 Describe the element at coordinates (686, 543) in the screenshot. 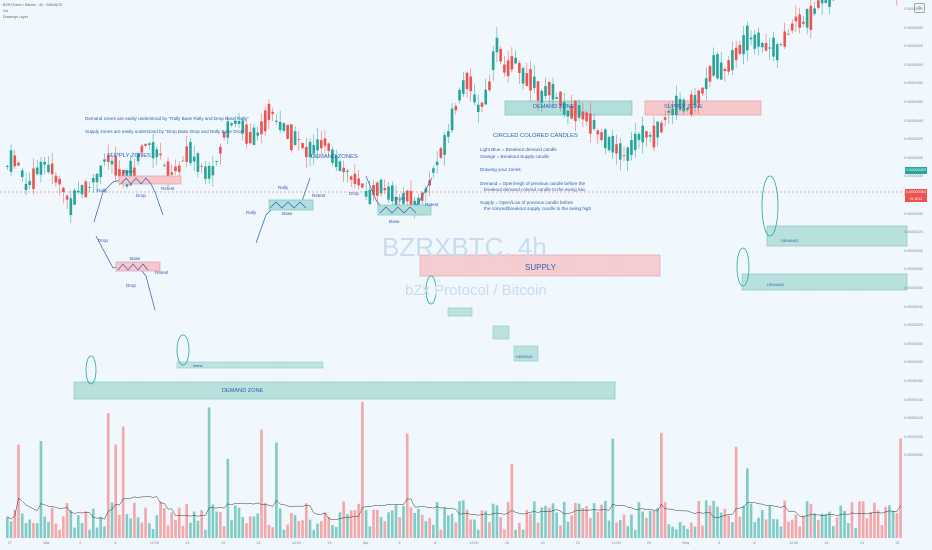

I see `time-tick-label: May` at that location.